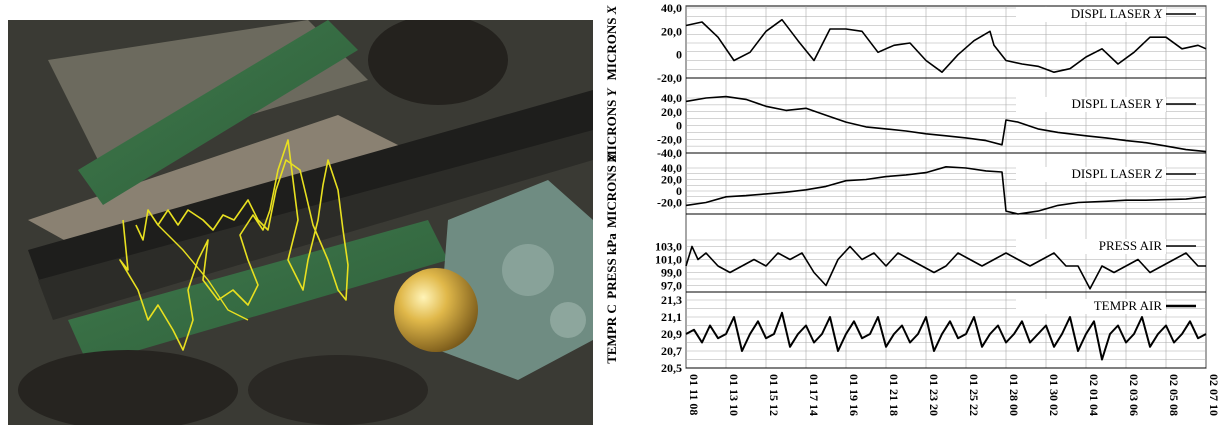  What do you see at coordinates (1134, 395) in the screenshot?
I see `x-tick-label: 02 03 06` at bounding box center [1134, 395].